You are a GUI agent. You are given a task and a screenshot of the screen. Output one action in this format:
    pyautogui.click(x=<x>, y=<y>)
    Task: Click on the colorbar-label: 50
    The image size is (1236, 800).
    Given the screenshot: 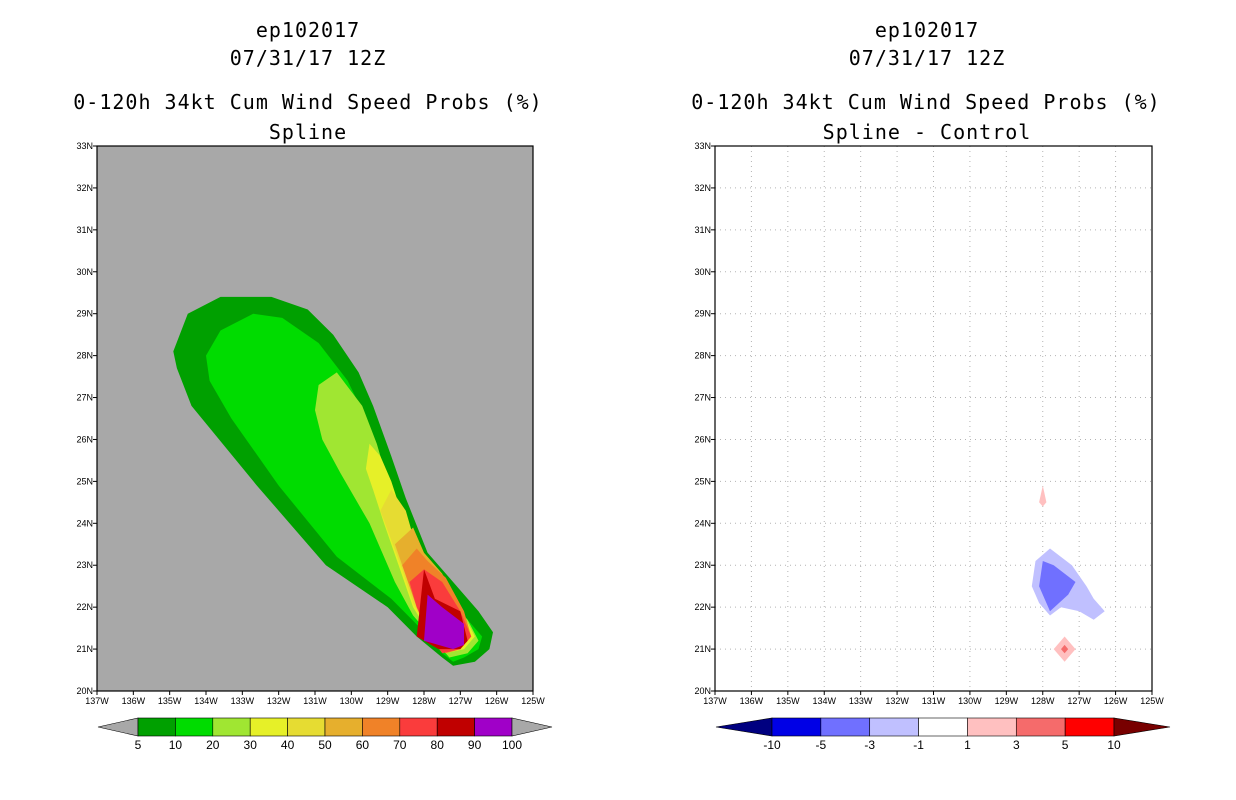 What is the action you would take?
    pyautogui.click(x=325, y=745)
    